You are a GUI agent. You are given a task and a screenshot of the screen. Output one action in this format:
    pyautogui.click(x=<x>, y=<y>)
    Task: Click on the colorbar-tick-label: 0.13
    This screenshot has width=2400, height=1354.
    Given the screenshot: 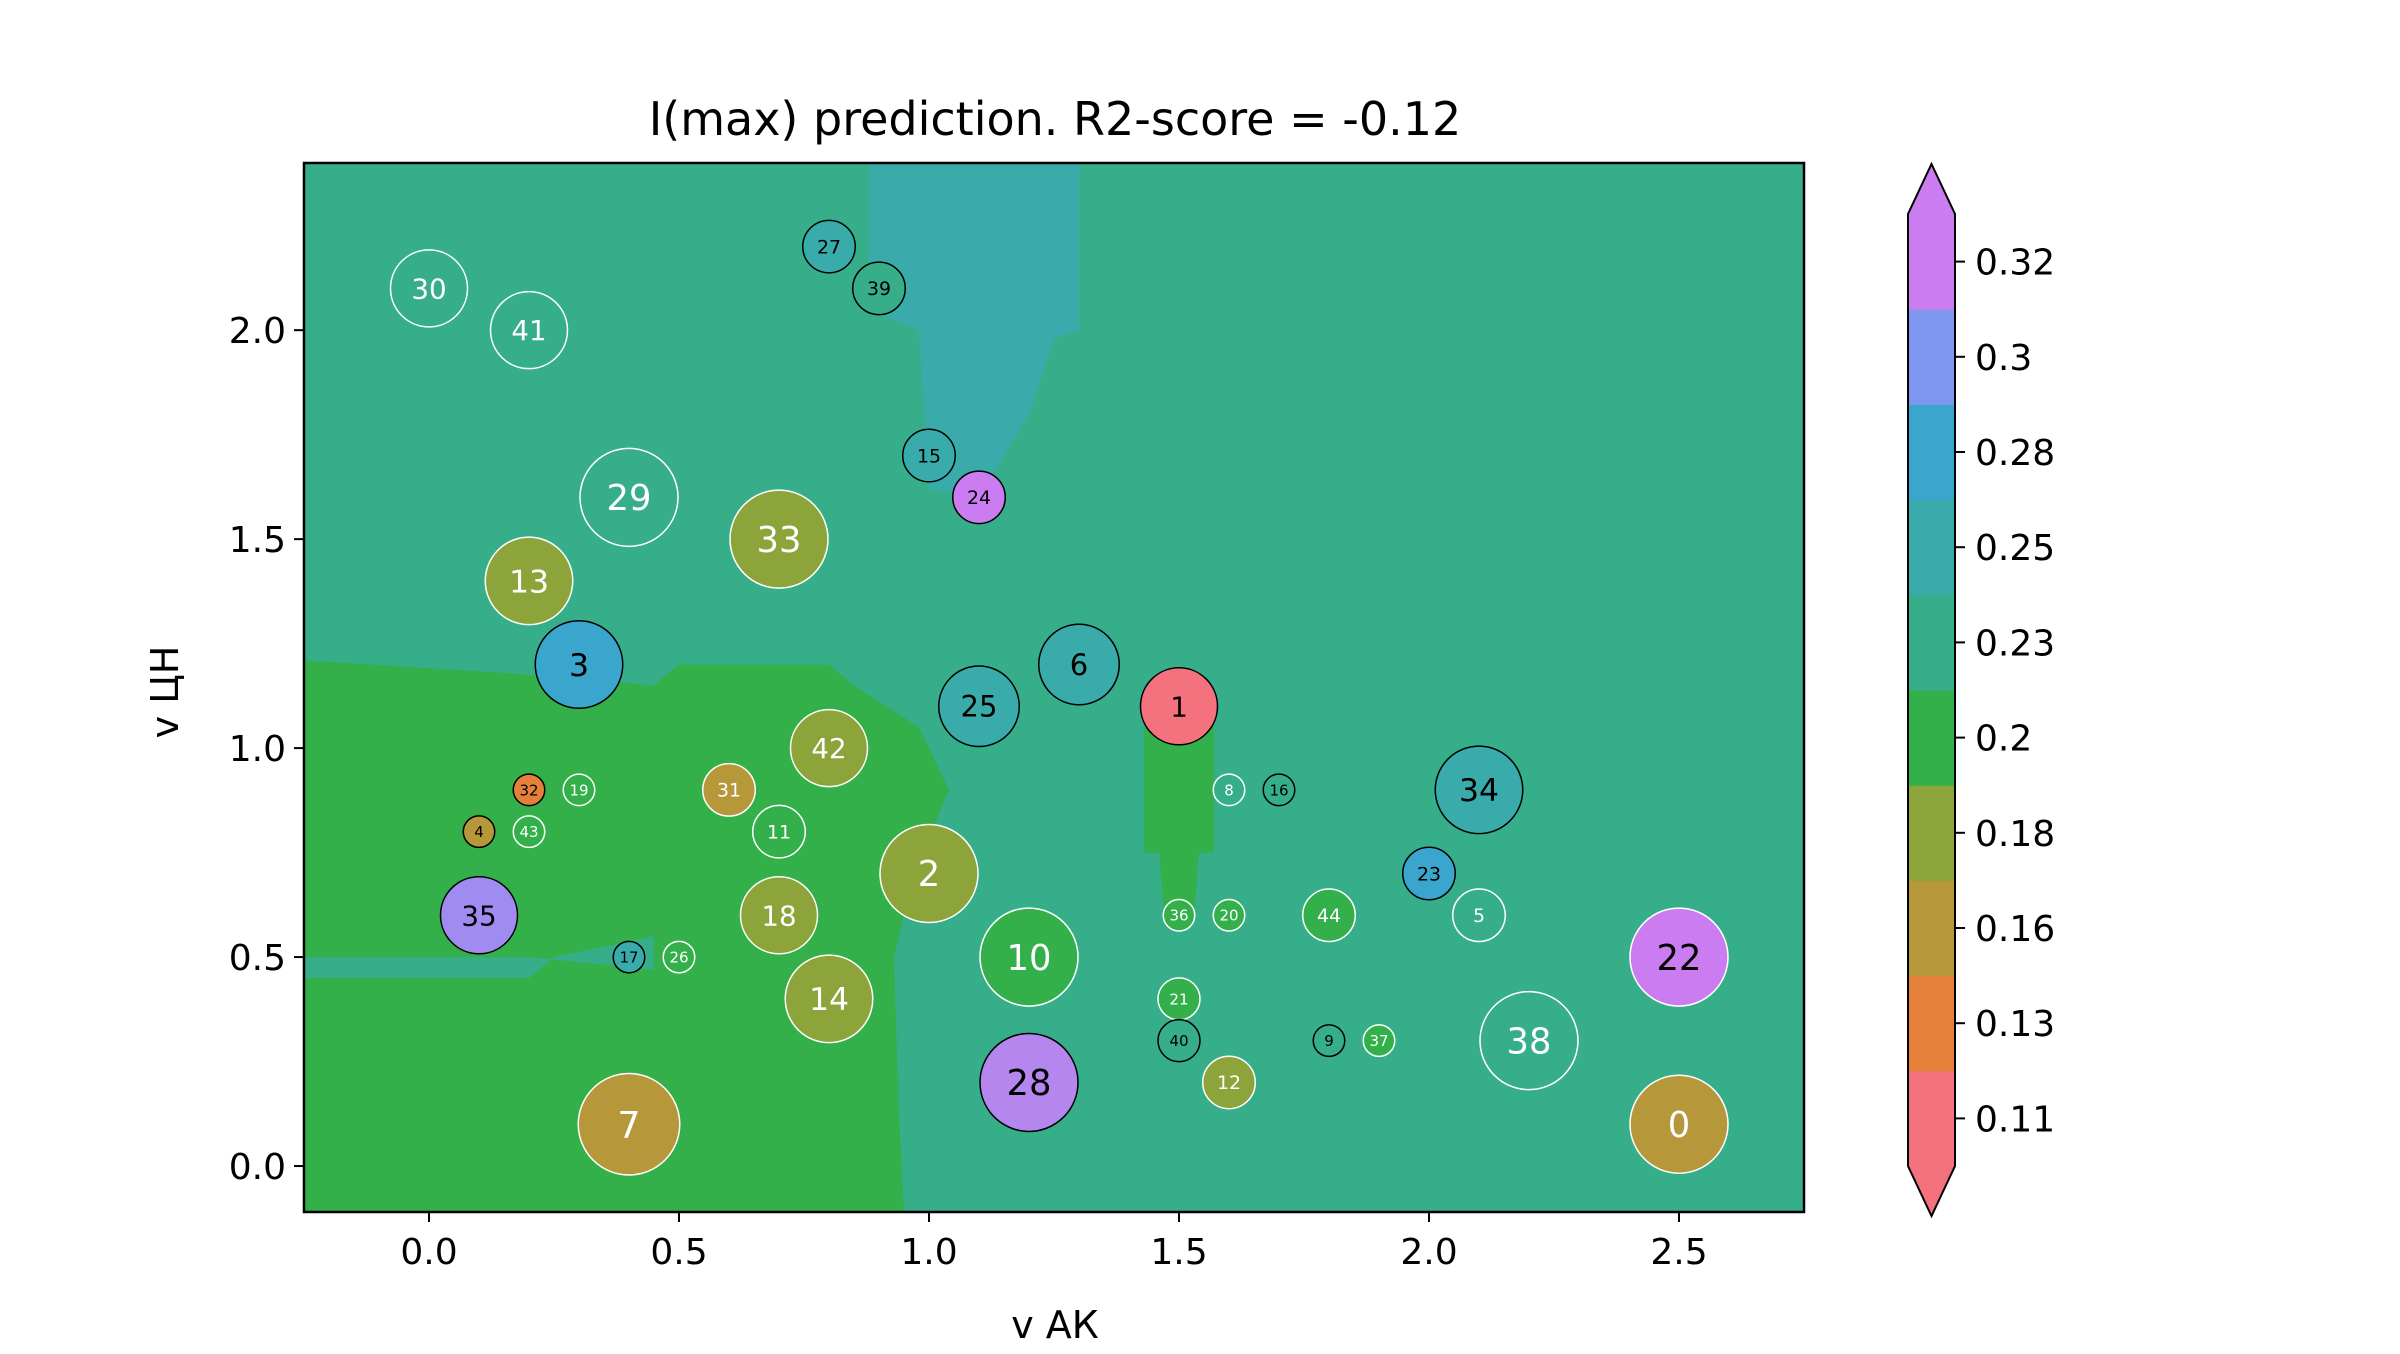 What is the action you would take?
    pyautogui.click(x=2015, y=1024)
    